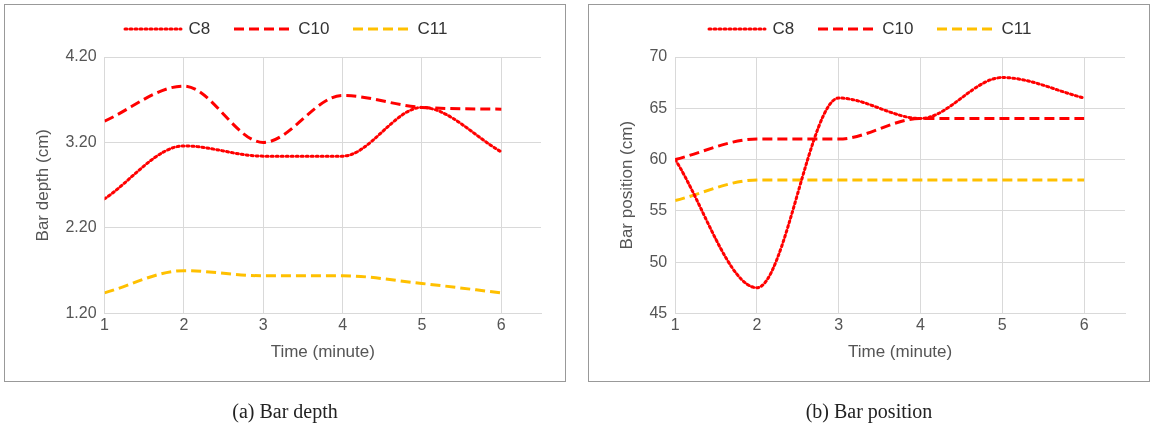 Image resolution: width=1155 pixels, height=439 pixels. Describe the element at coordinates (81, 141) in the screenshot. I see `y-tick-label: 3.20` at that location.